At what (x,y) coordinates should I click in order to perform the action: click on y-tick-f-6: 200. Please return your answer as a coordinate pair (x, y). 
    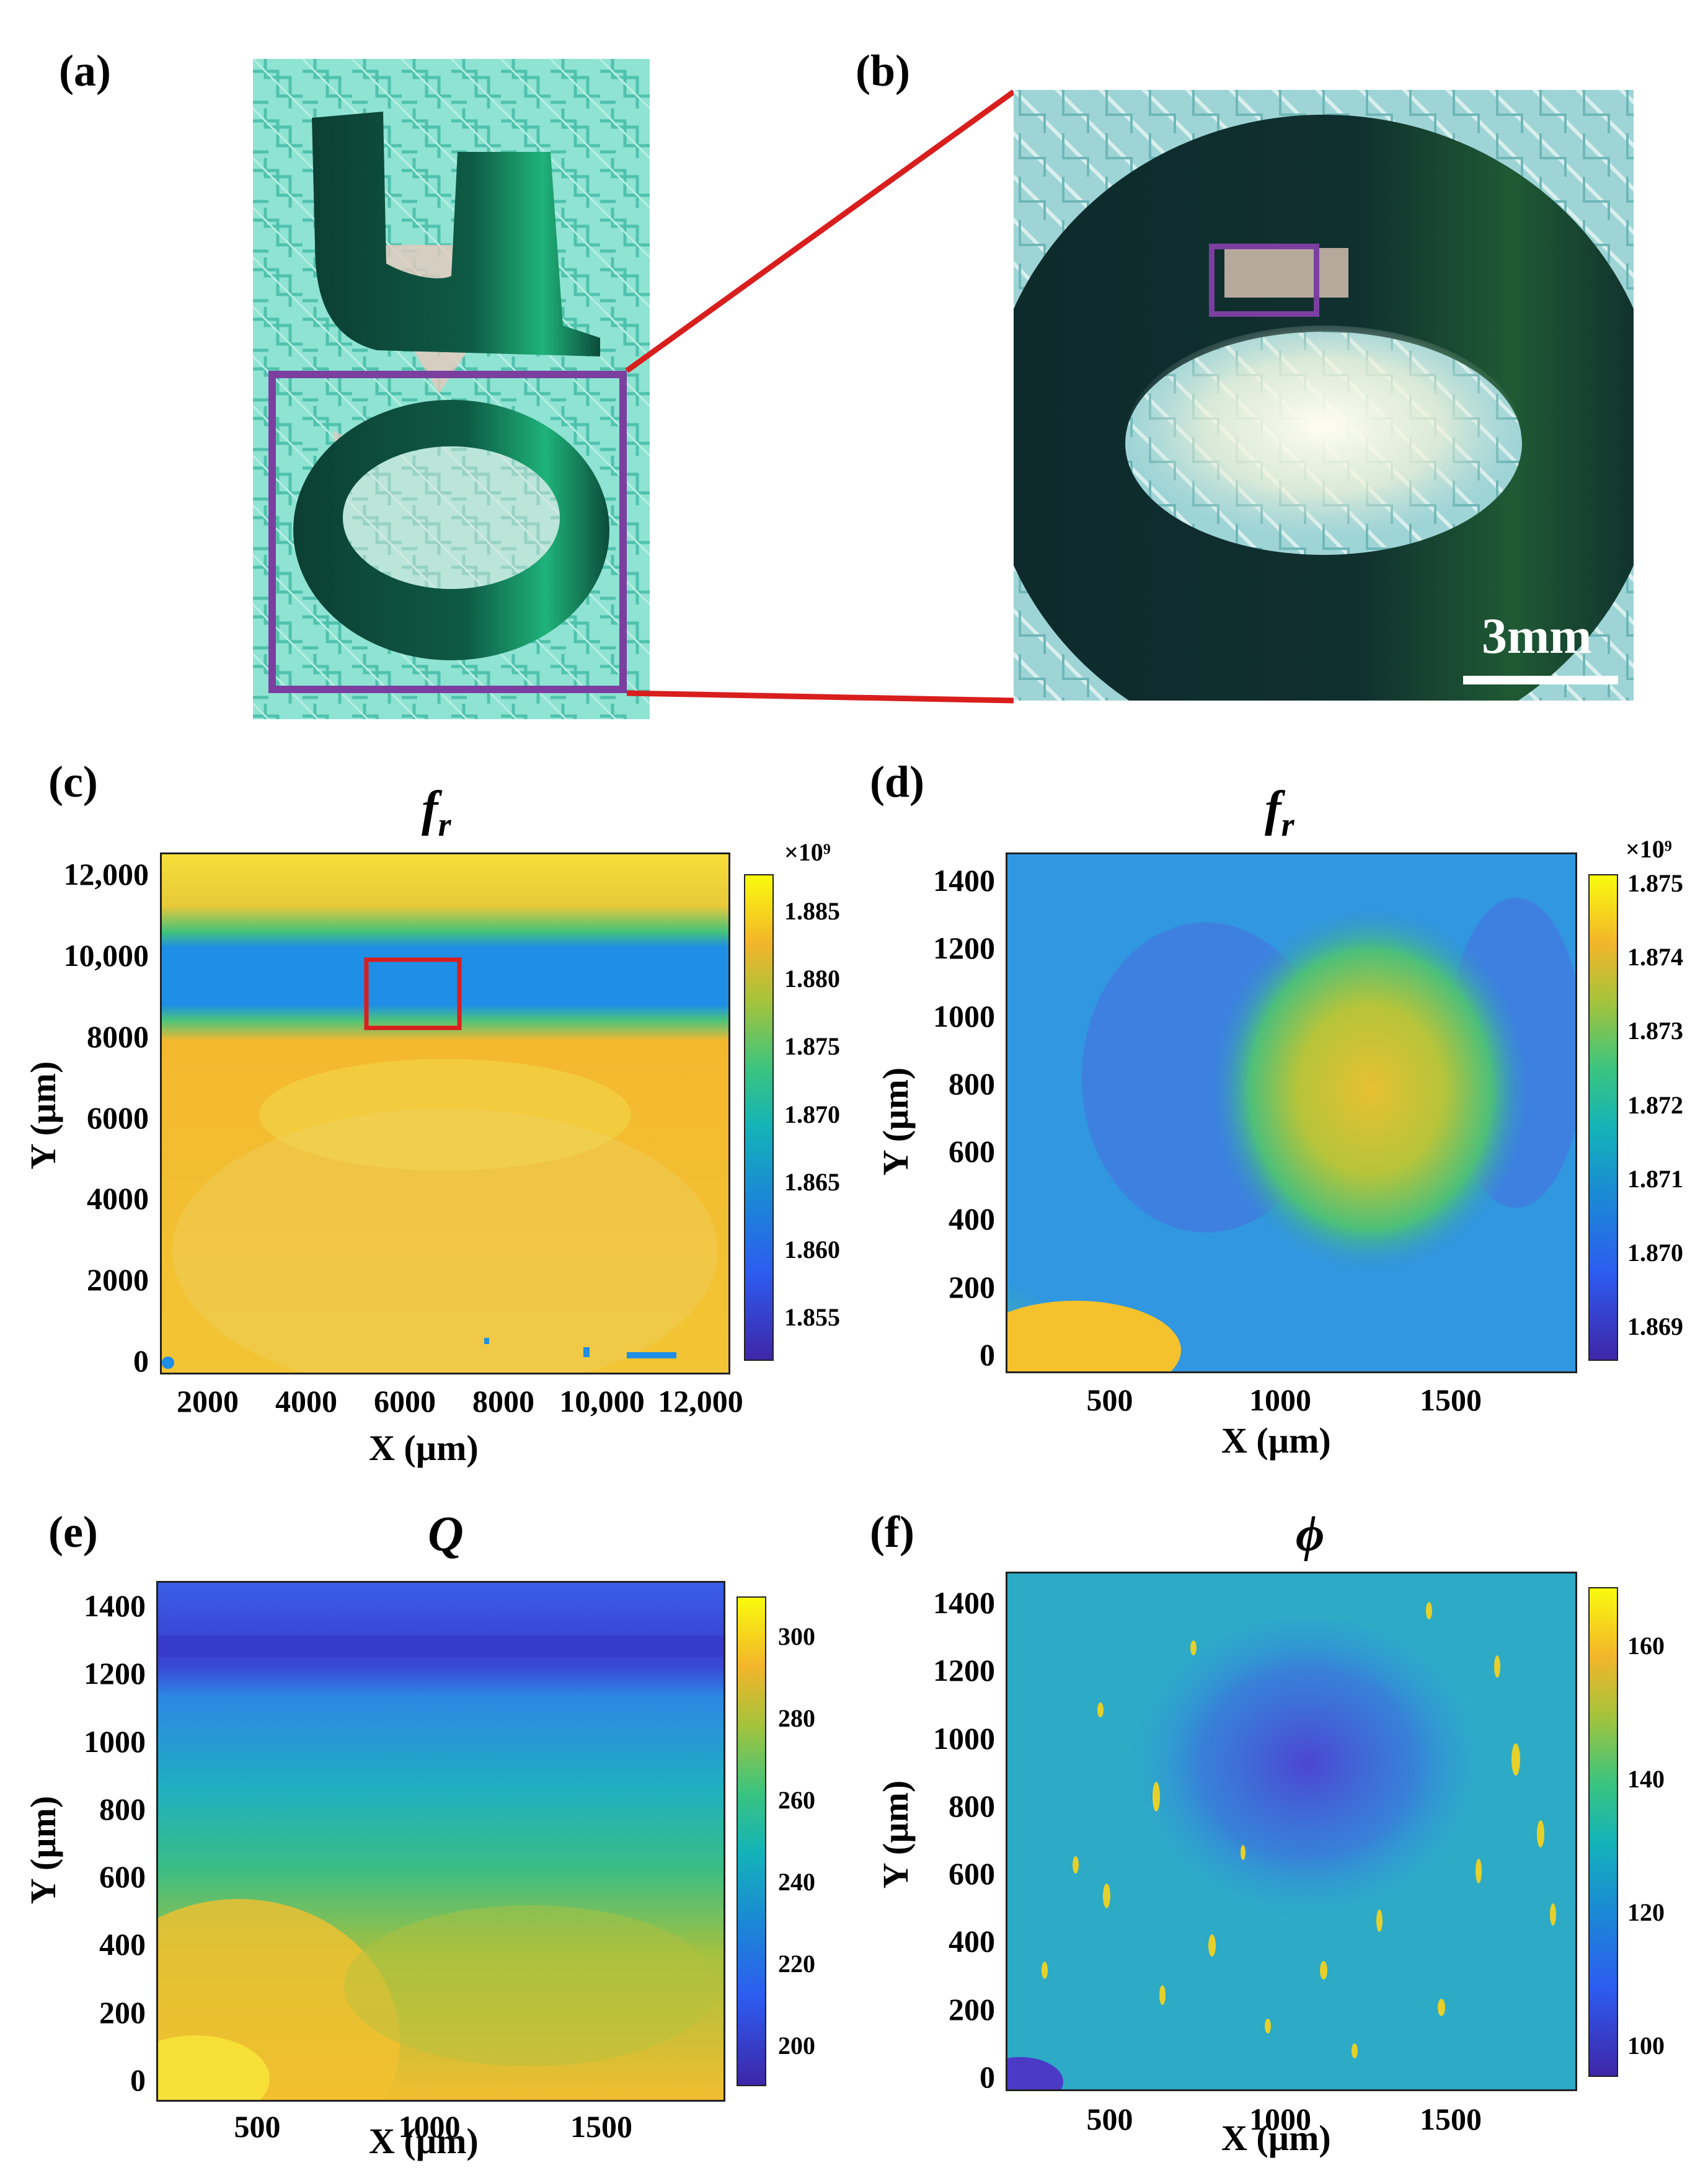
    Looking at the image, I should click on (972, 2009).